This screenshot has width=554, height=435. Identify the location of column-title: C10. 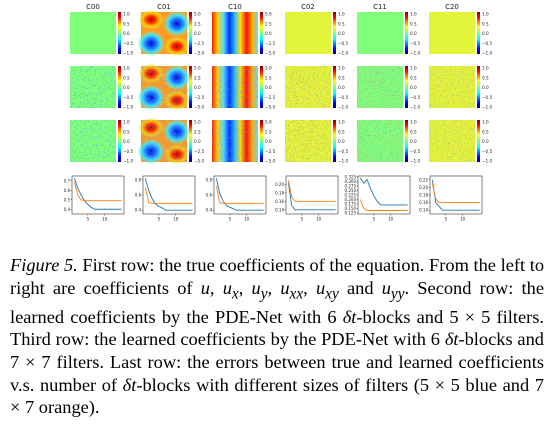
(235, 7).